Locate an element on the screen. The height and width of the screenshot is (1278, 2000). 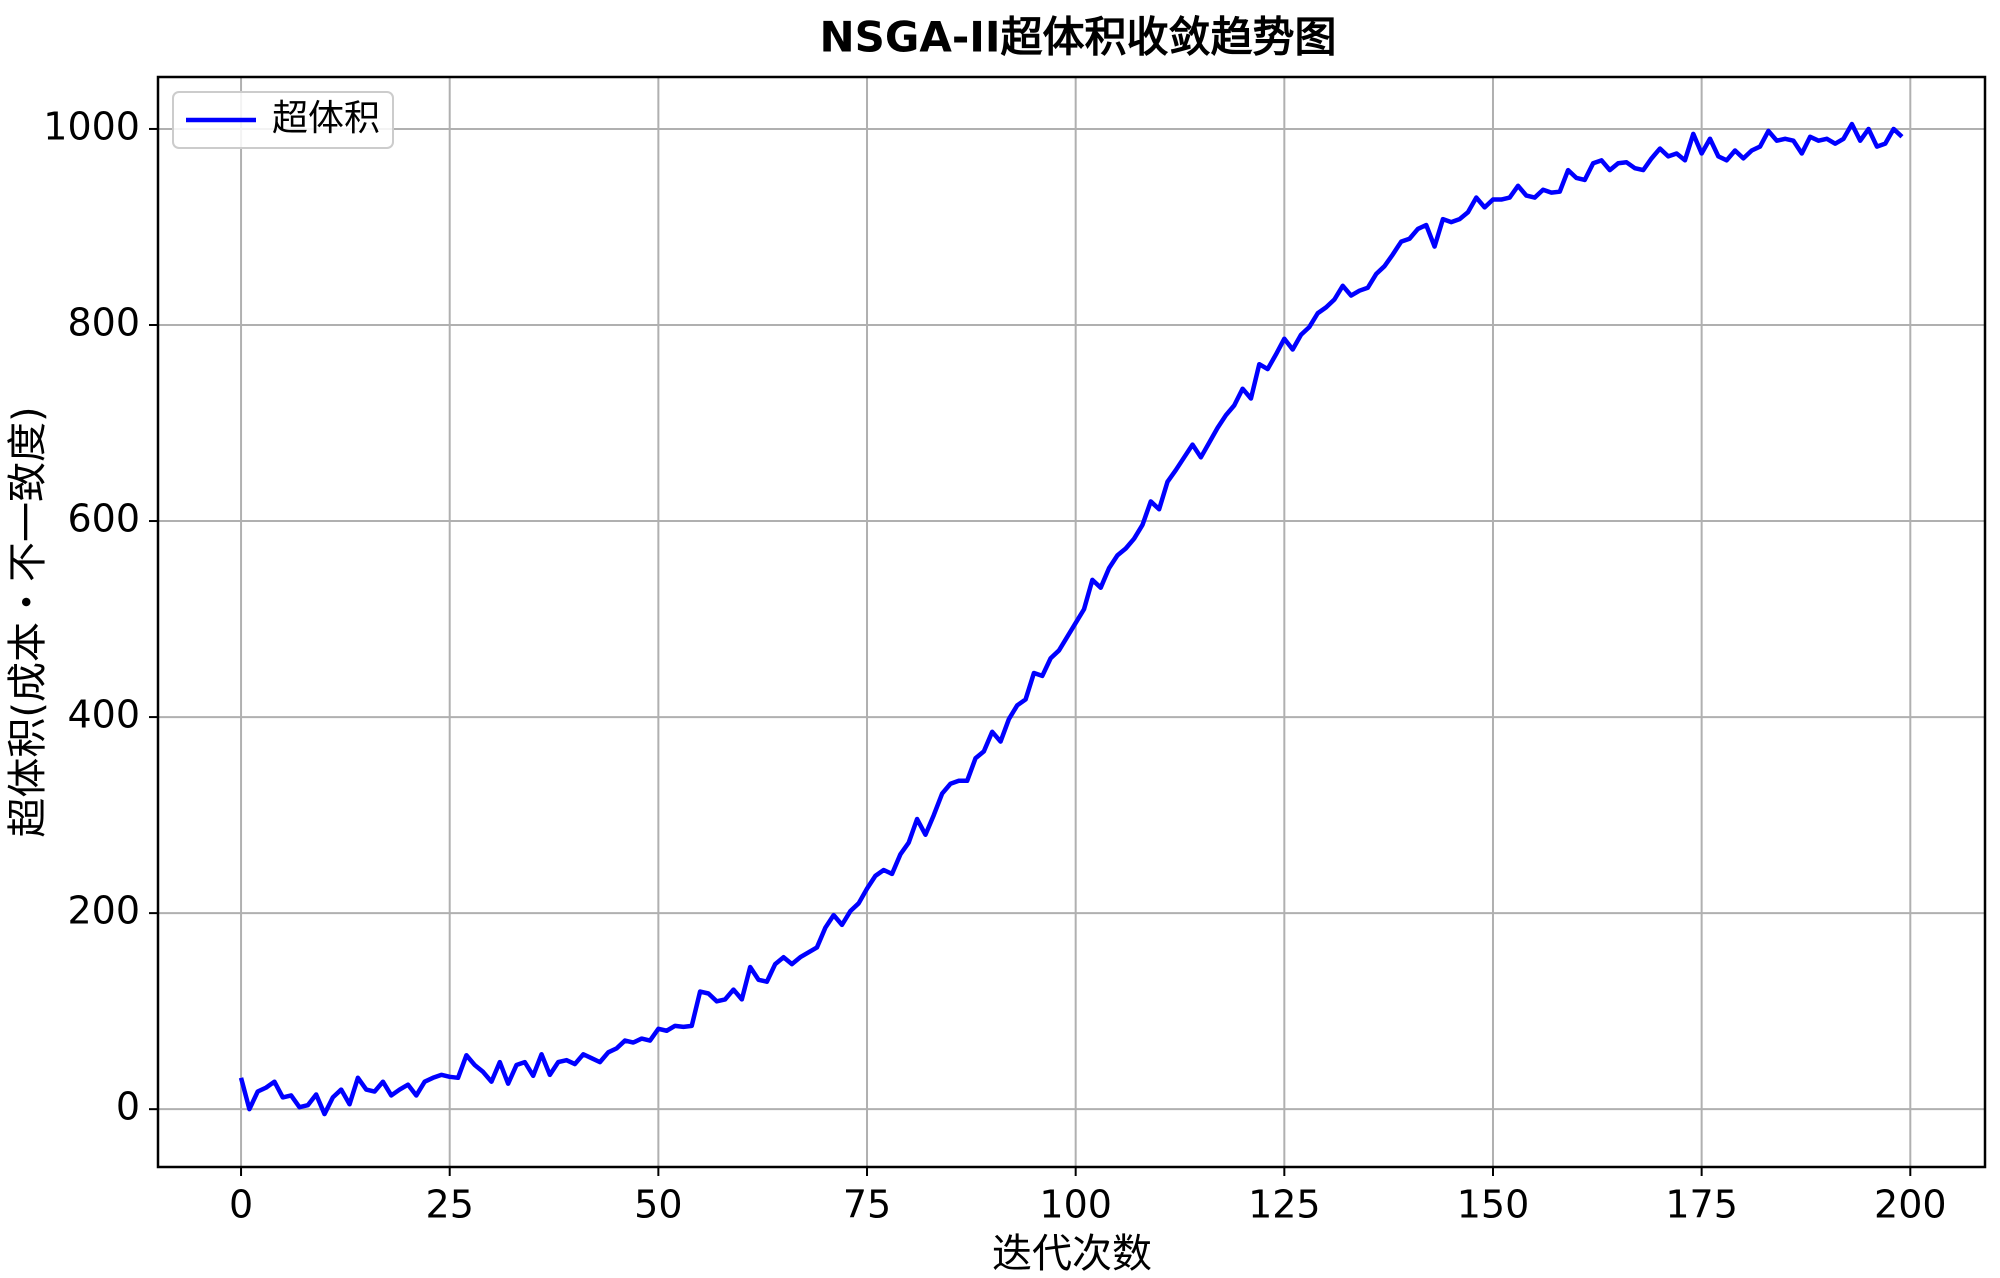
x-tick-label: 0 is located at coordinates (241, 1205).